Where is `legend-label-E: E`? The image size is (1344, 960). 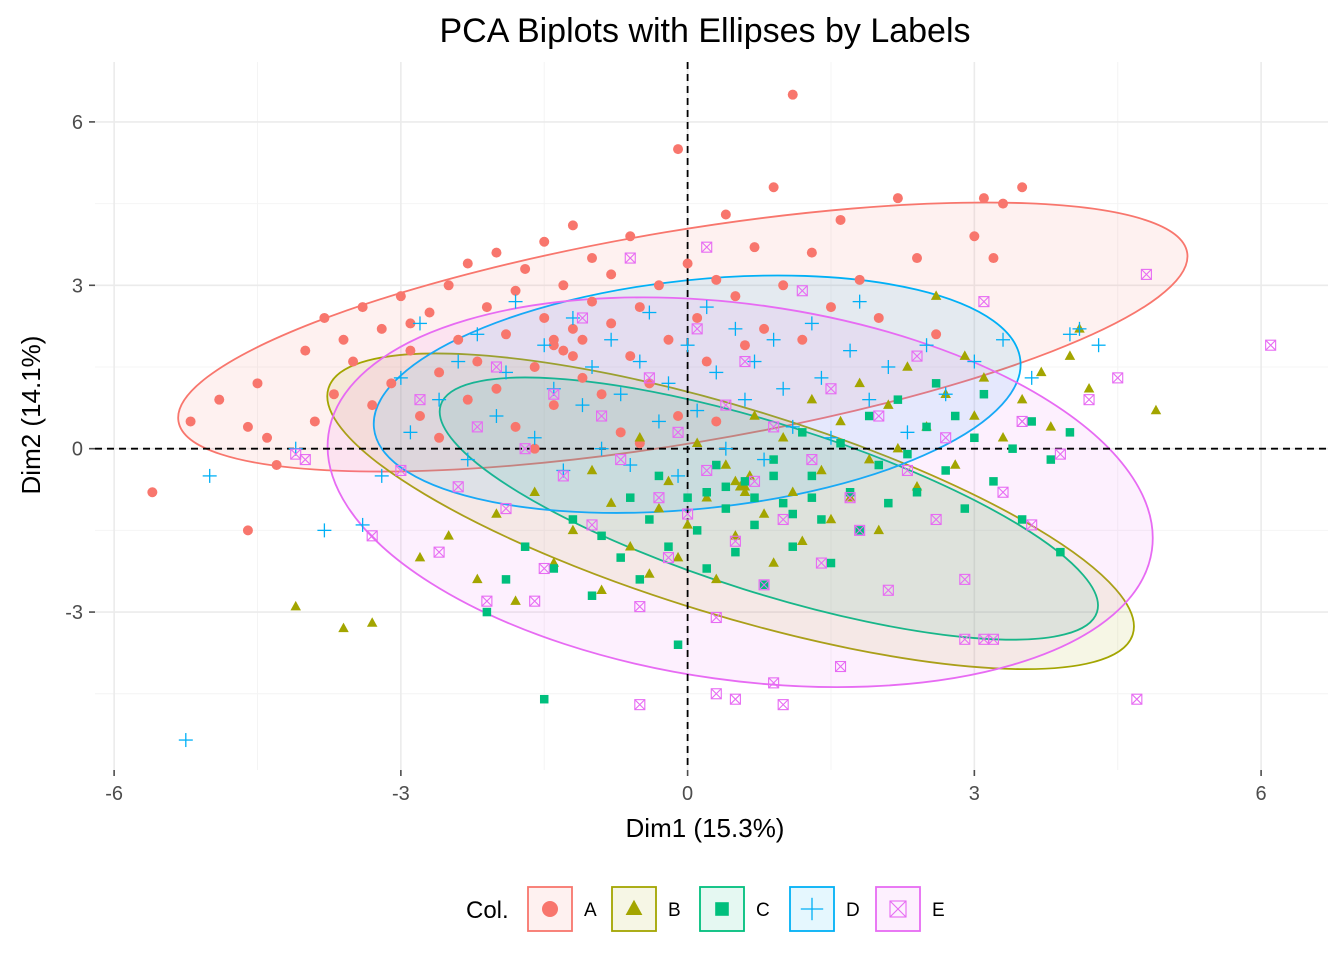
legend-label-E: E is located at coordinates (938, 910).